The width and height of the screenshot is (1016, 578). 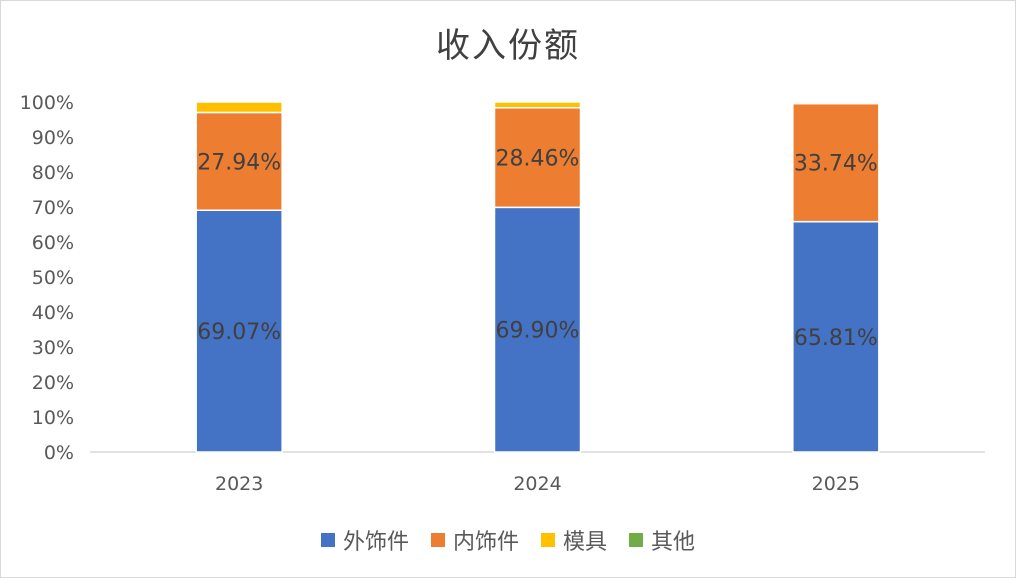 I want to click on data-label: 69.07%, so click(x=239, y=332).